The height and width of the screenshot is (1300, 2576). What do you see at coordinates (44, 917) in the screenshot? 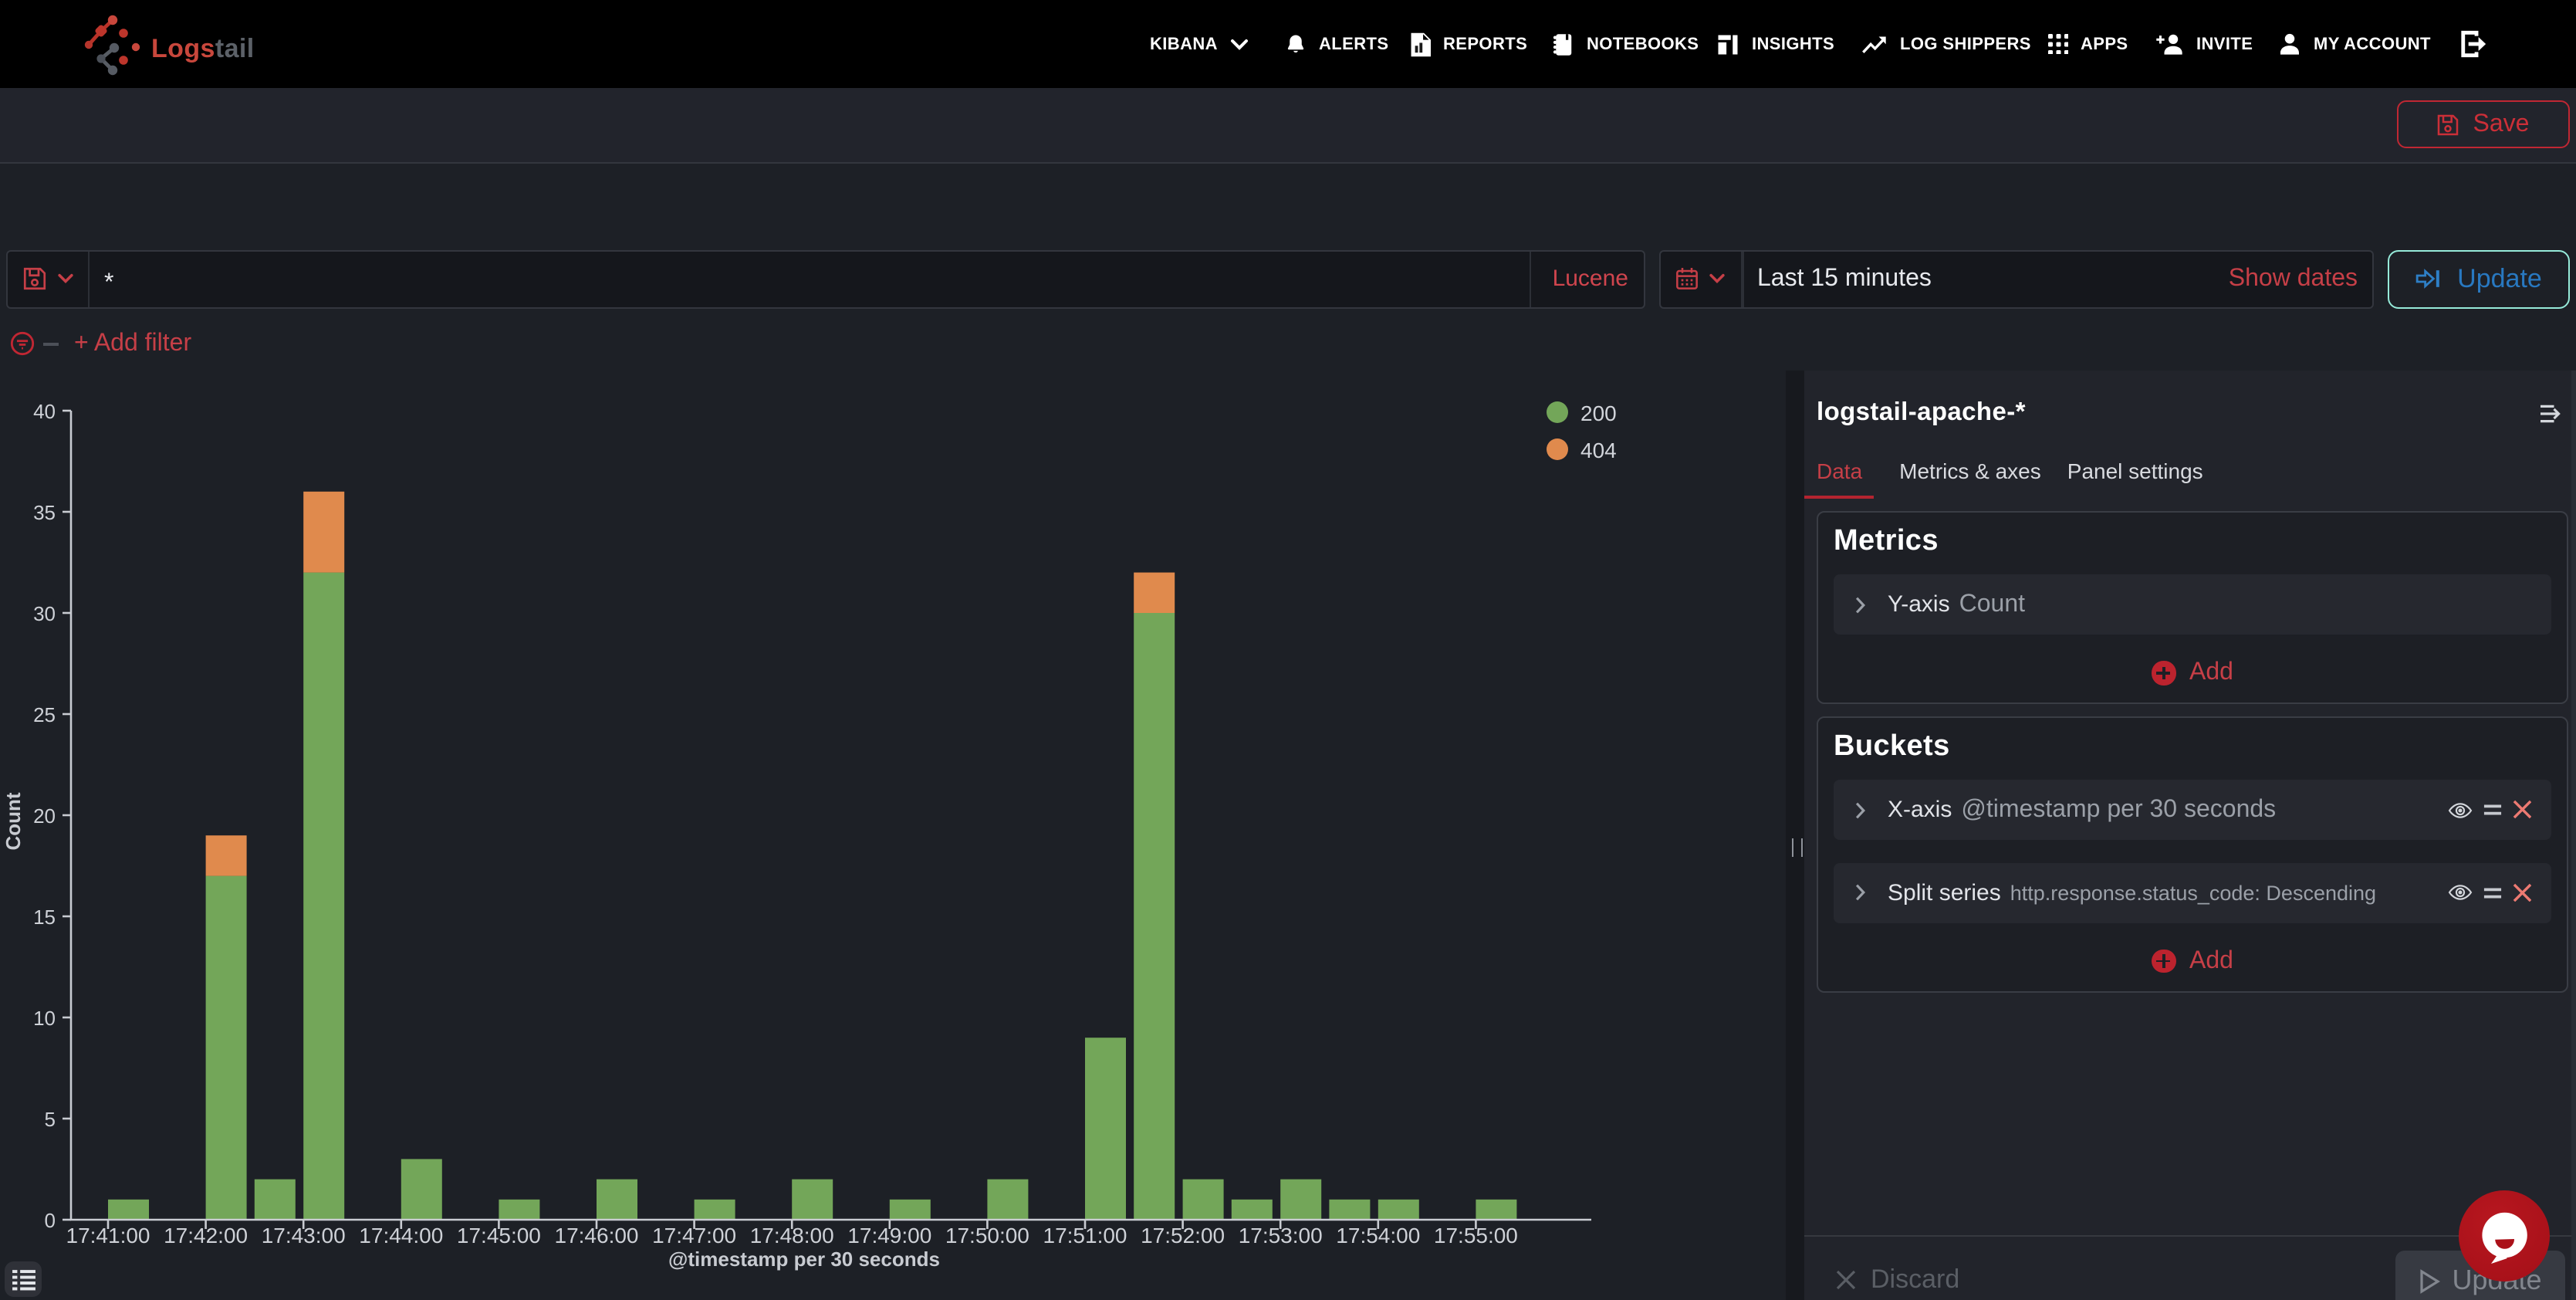
I see `svg-text: 15` at bounding box center [44, 917].